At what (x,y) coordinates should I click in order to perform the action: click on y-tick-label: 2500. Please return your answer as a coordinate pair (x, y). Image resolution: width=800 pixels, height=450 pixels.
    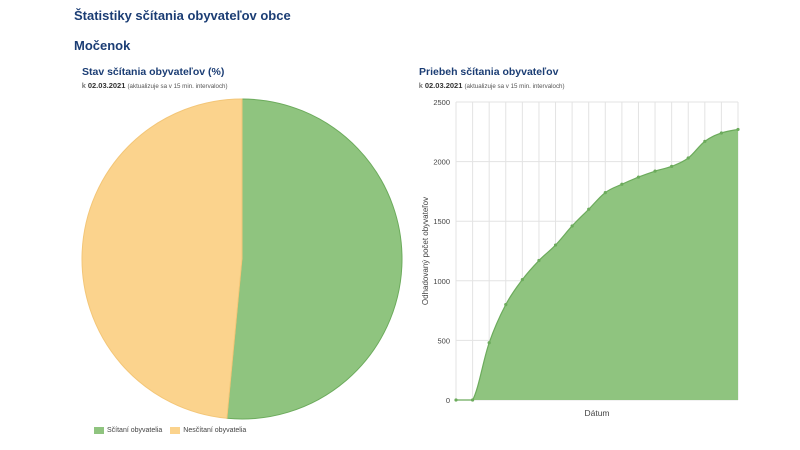
    Looking at the image, I should click on (441, 102).